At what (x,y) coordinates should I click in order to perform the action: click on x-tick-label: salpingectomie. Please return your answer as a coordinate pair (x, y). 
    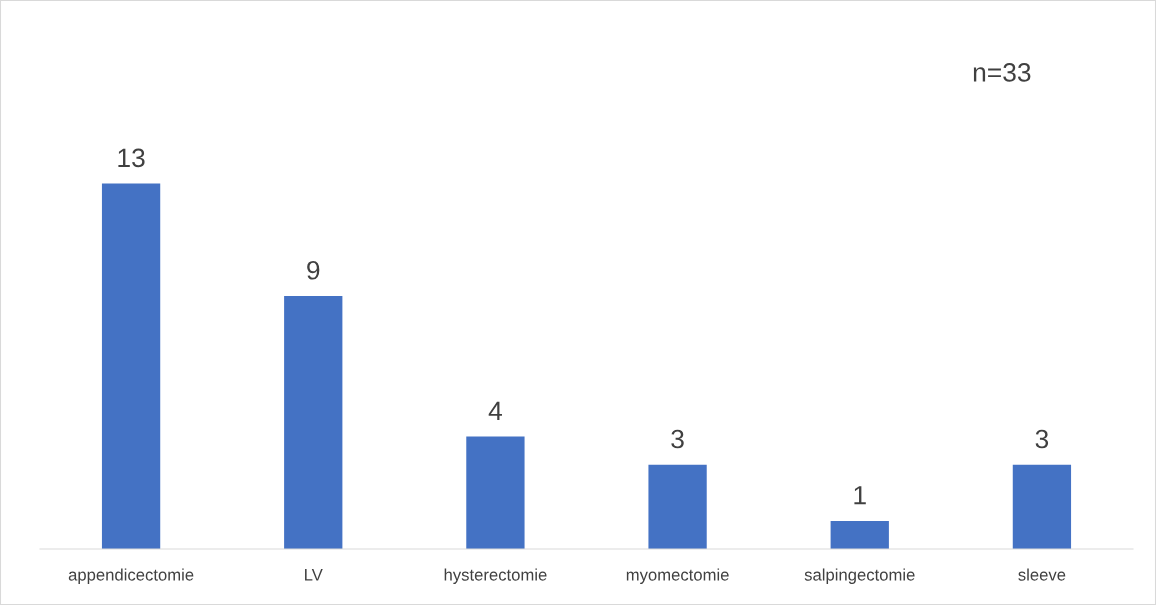
    Looking at the image, I should click on (859, 576).